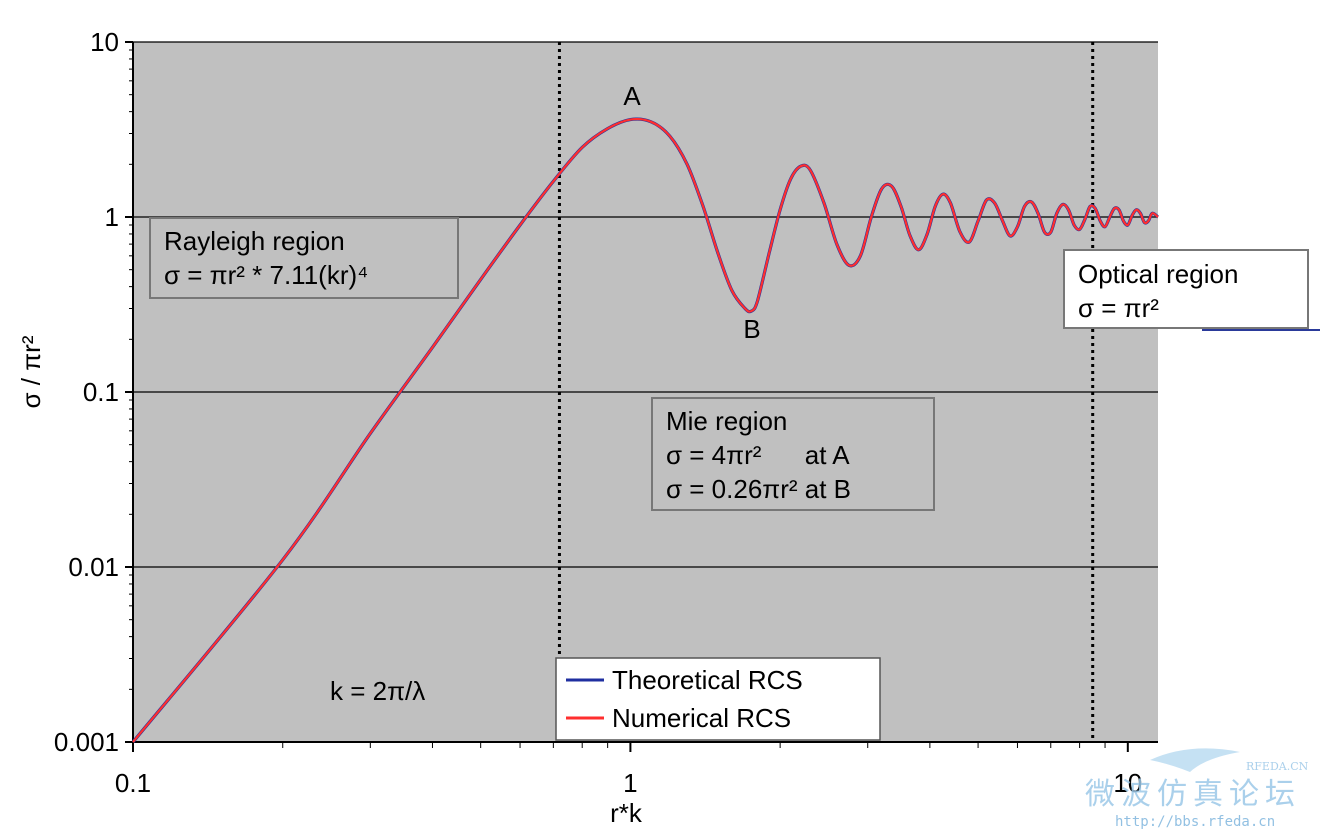 Image resolution: width=1329 pixels, height=834 pixels. Describe the element at coordinates (254, 241) in the screenshot. I see `rayleigh-title: Rayleigh region` at that location.